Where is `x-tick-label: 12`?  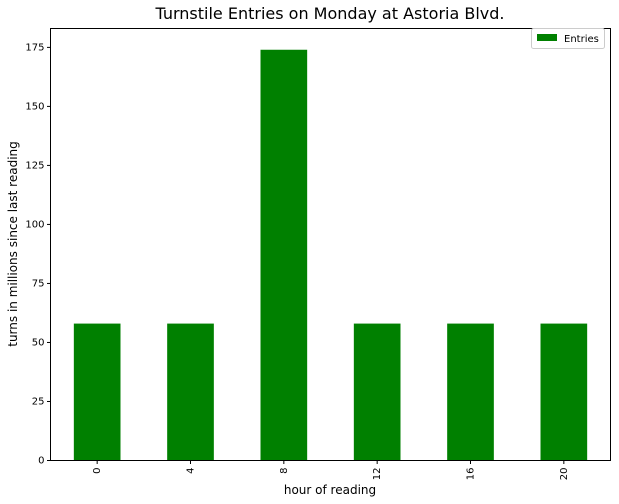
x-tick-label: 12 is located at coordinates (377, 474).